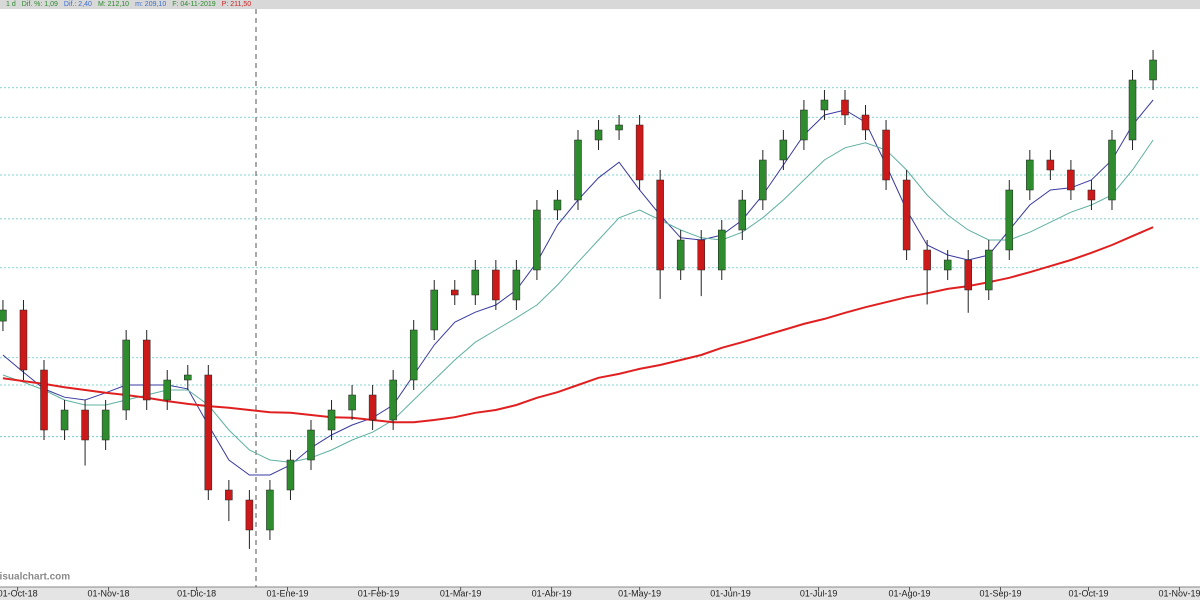  I want to click on watermark: visualchart.com, so click(35, 577).